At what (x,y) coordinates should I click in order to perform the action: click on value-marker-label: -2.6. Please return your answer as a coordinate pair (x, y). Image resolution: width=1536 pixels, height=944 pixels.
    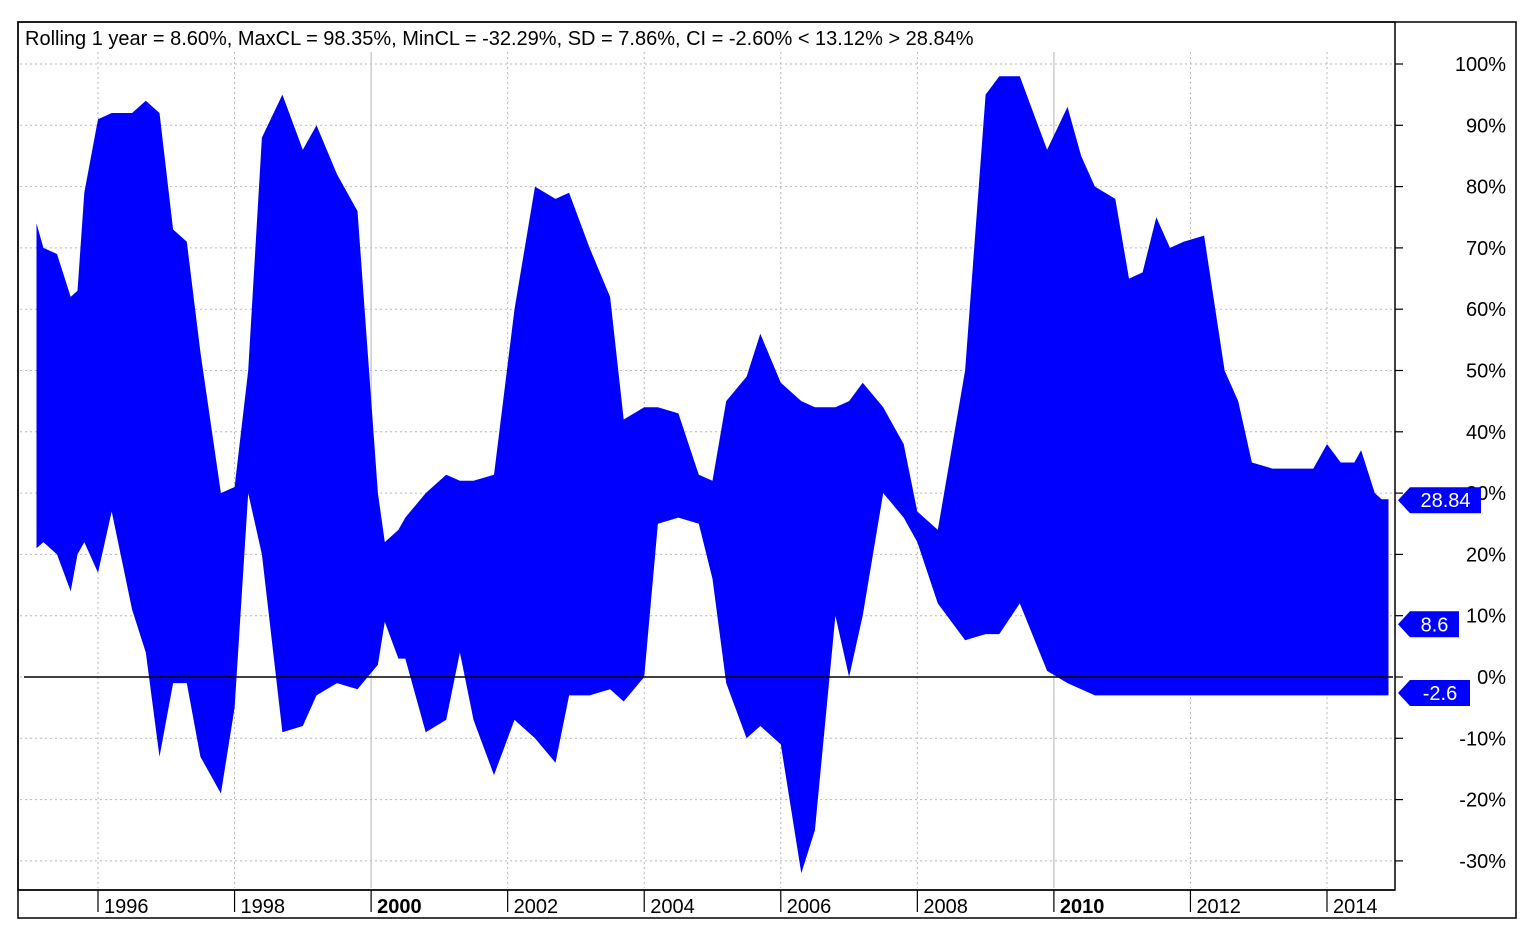
    Looking at the image, I should click on (1440, 694).